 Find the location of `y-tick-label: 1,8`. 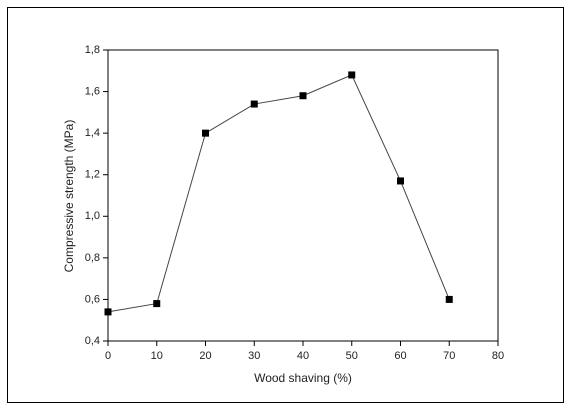

y-tick-label: 1,8 is located at coordinates (92, 50).